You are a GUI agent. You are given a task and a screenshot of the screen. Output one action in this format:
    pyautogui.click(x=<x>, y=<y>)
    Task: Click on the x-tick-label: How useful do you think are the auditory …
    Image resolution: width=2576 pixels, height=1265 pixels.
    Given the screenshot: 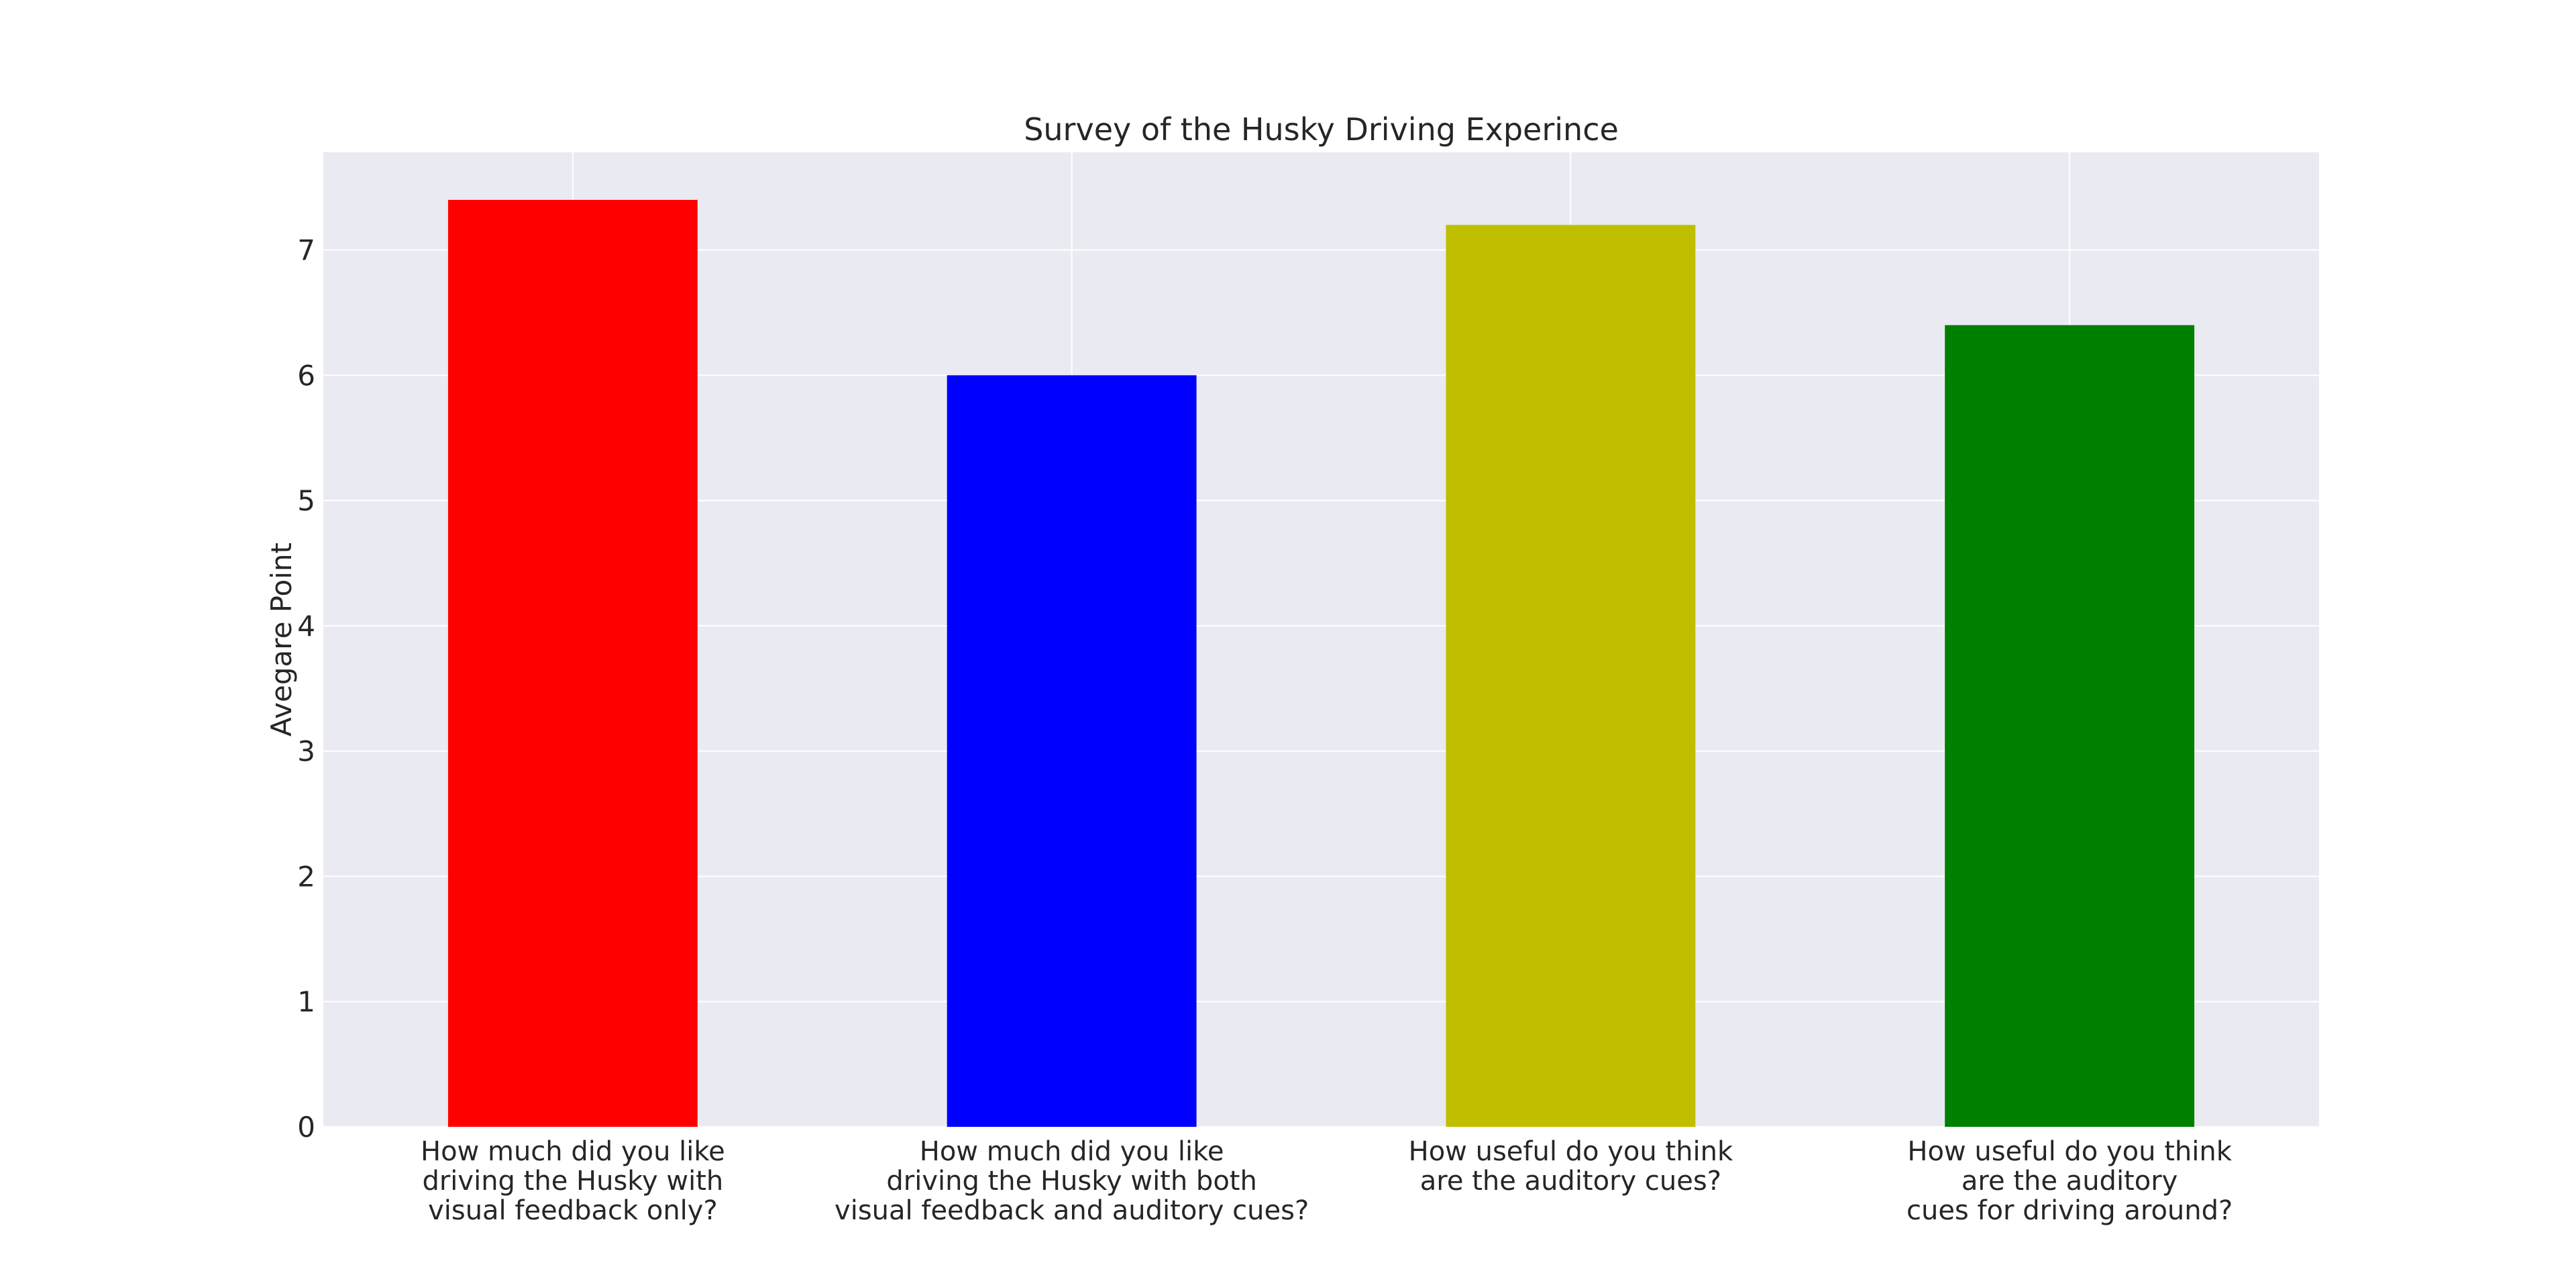 What is the action you would take?
    pyautogui.click(x=1571, y=1167)
    